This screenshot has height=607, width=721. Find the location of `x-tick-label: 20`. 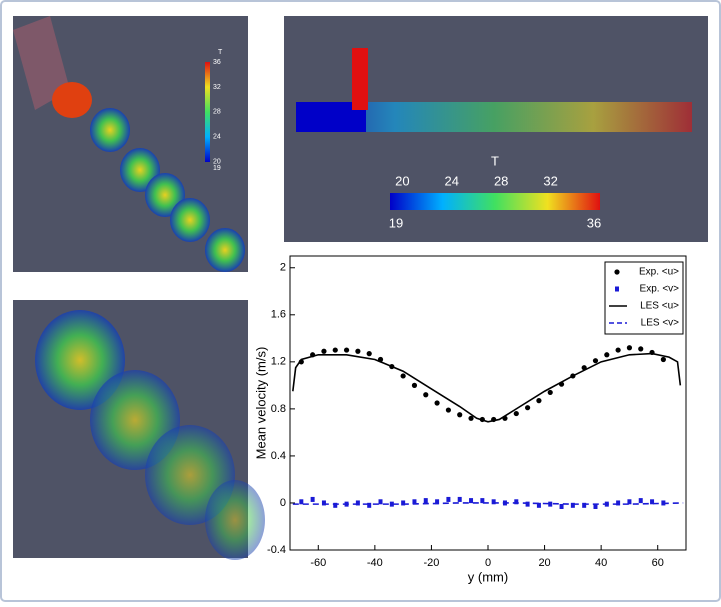

x-tick-label: 20 is located at coordinates (544, 563).